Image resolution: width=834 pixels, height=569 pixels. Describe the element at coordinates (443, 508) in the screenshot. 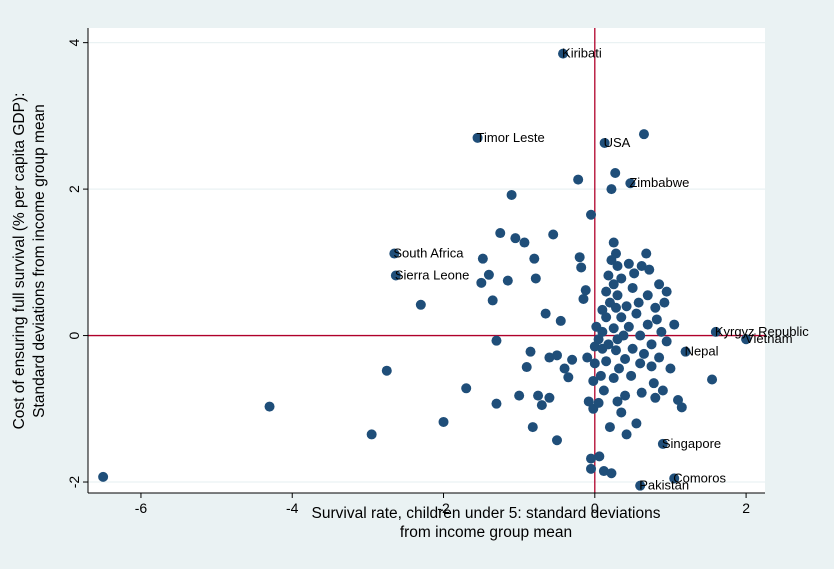

I see `x-tick-label: -2` at that location.